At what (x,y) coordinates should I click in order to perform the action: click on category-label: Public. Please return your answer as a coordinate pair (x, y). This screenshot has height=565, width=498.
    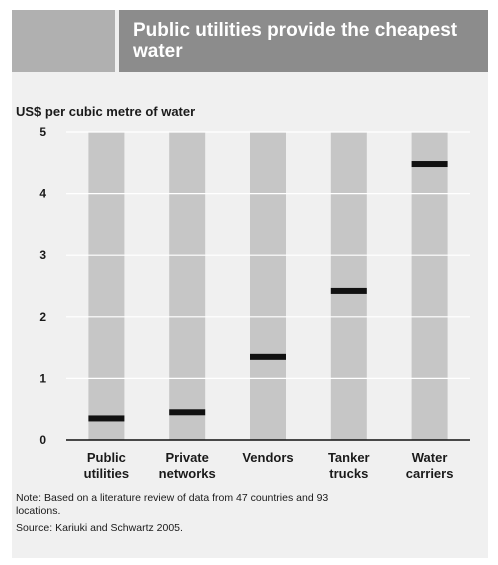
    Looking at the image, I should click on (106, 457).